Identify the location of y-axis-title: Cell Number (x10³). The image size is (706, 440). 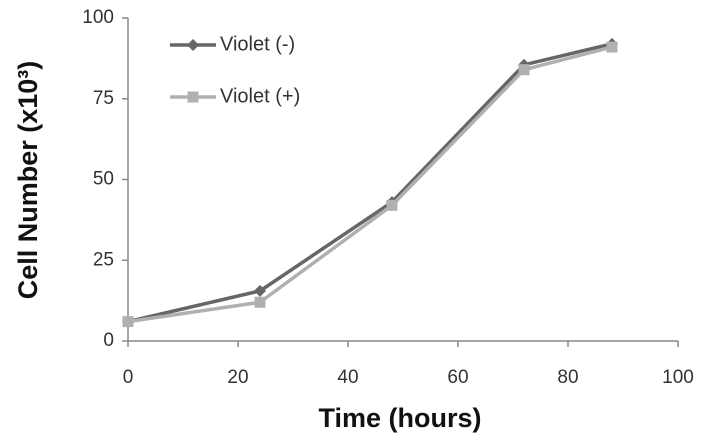
(28, 180).